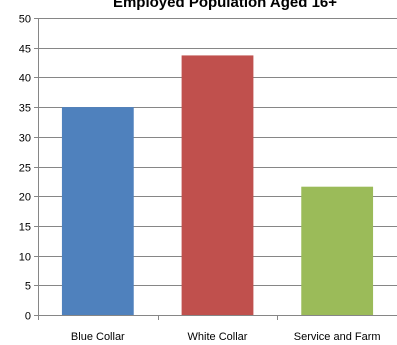 The width and height of the screenshot is (397, 345). What do you see at coordinates (25, 79) in the screenshot?
I see `y-tick-label: 40` at bounding box center [25, 79].